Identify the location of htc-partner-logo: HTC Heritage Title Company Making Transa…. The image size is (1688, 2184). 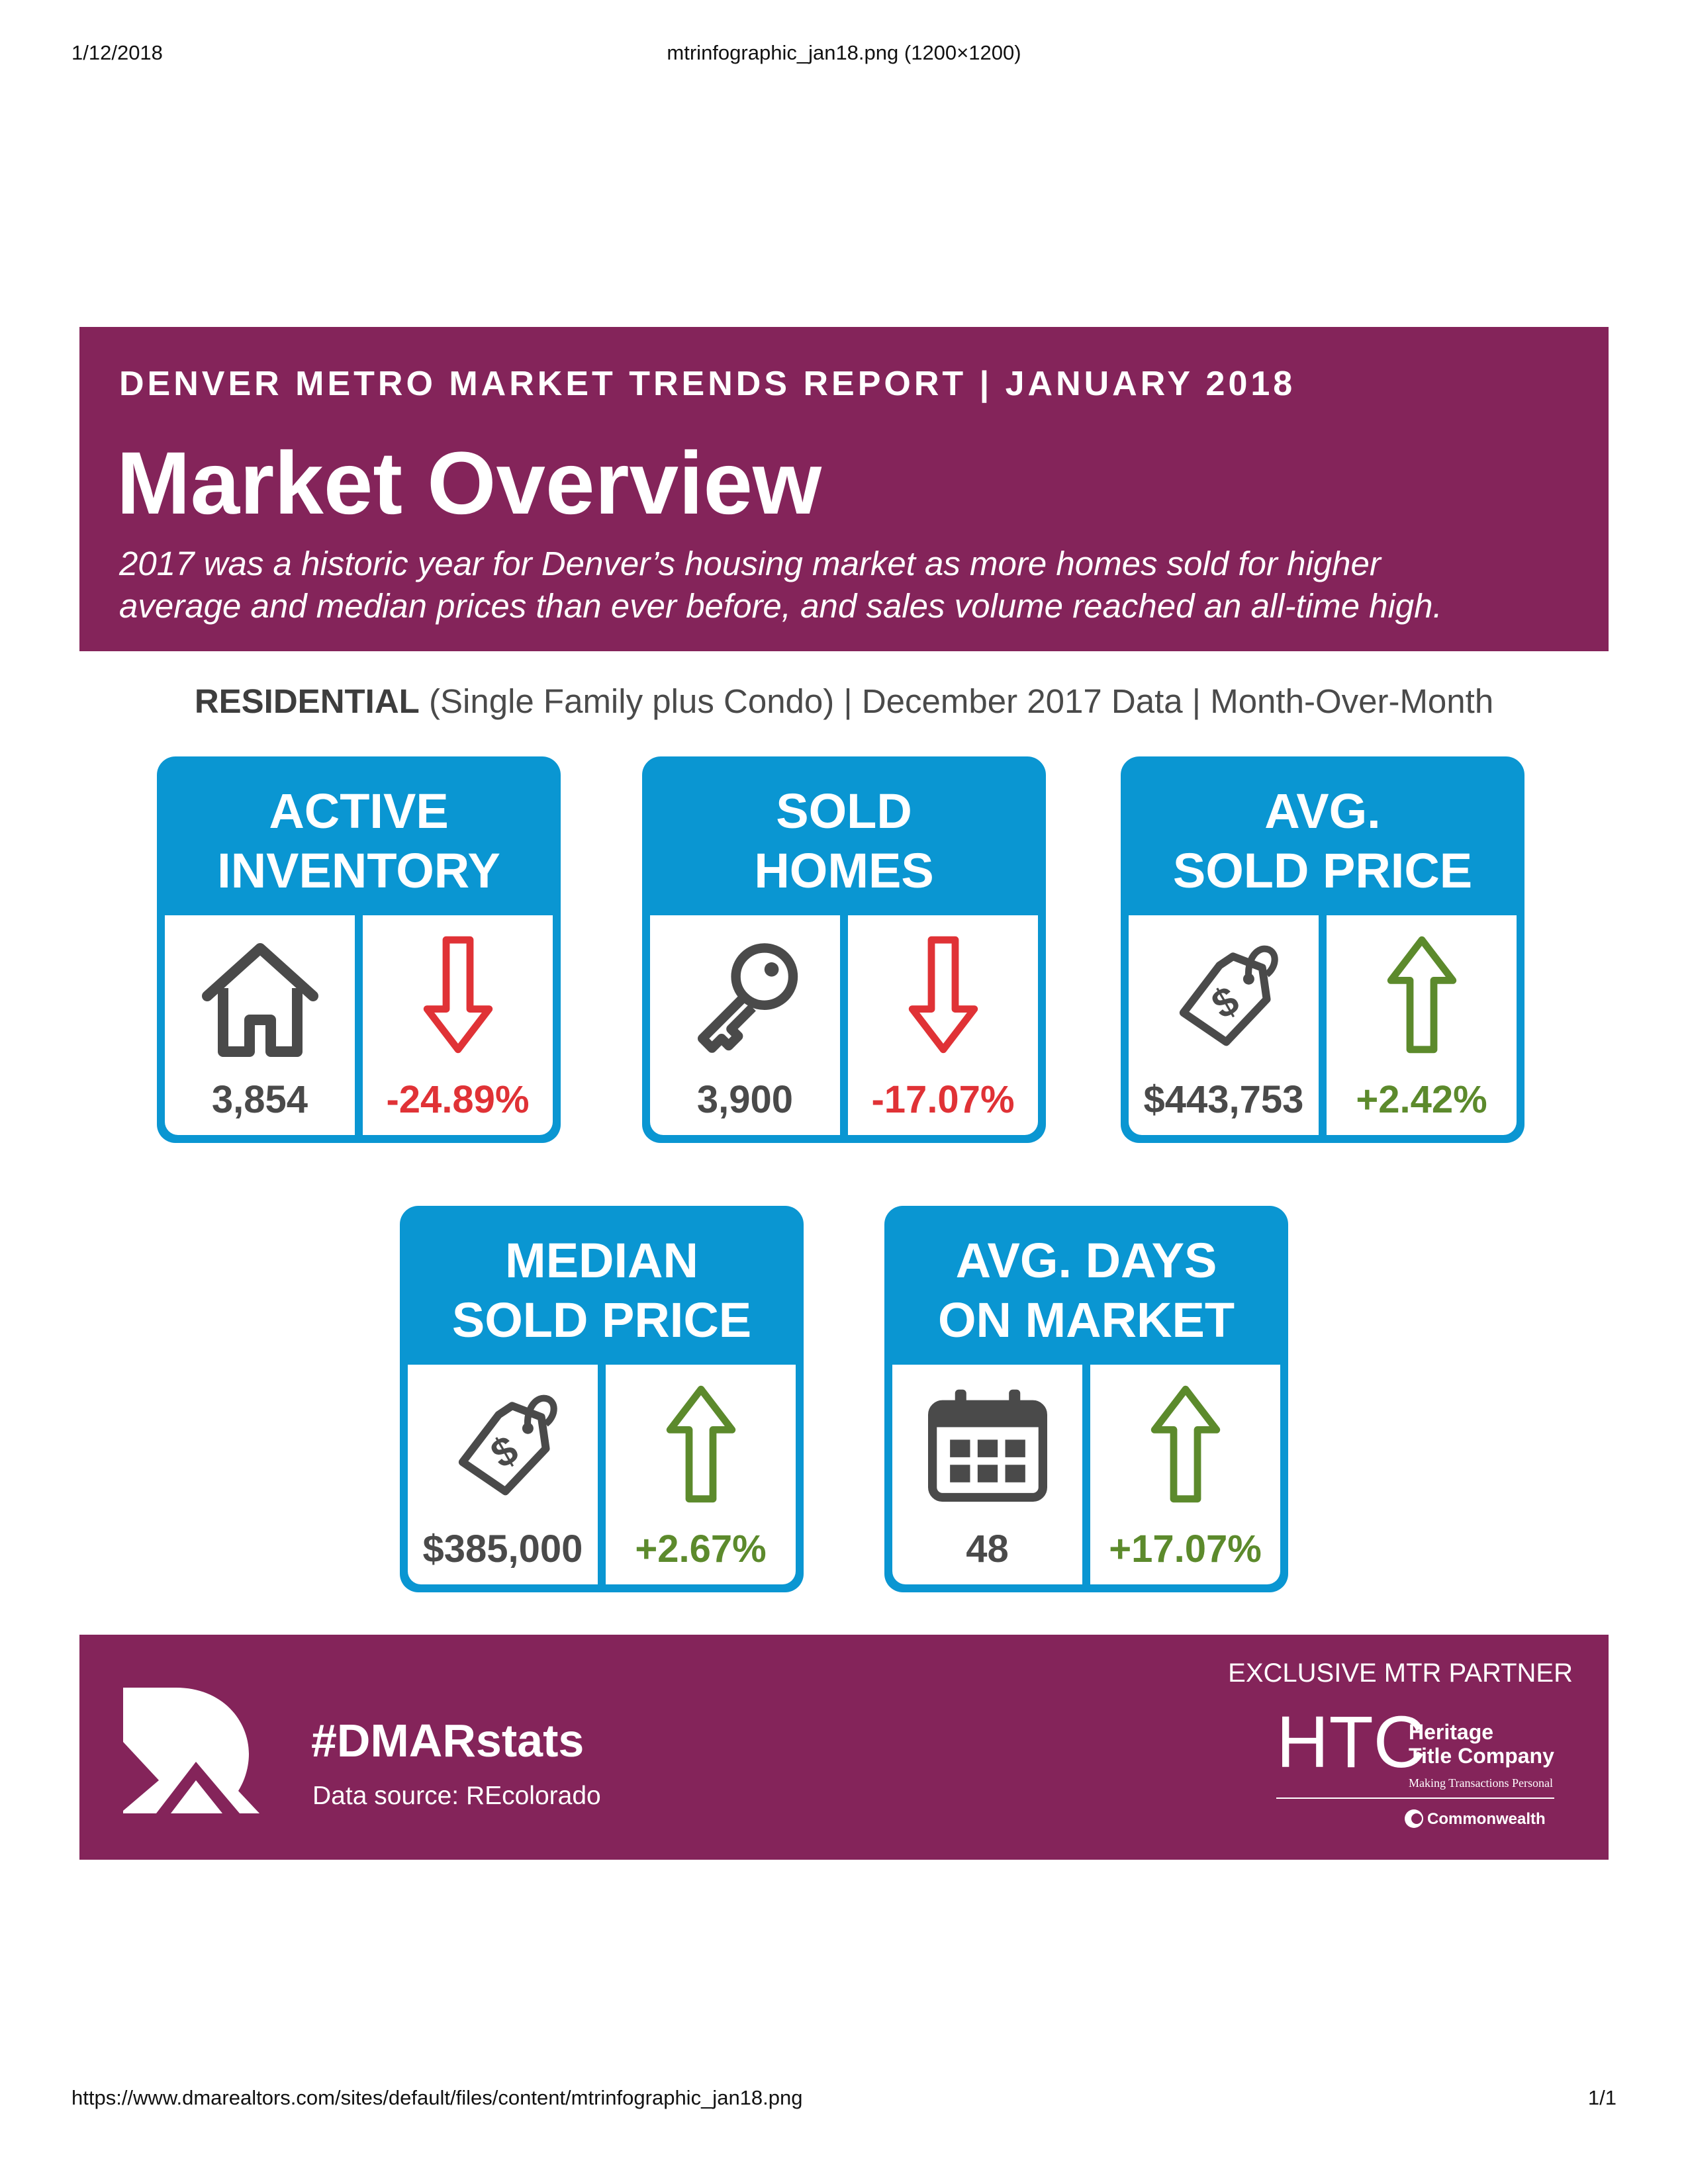
(1418, 1769).